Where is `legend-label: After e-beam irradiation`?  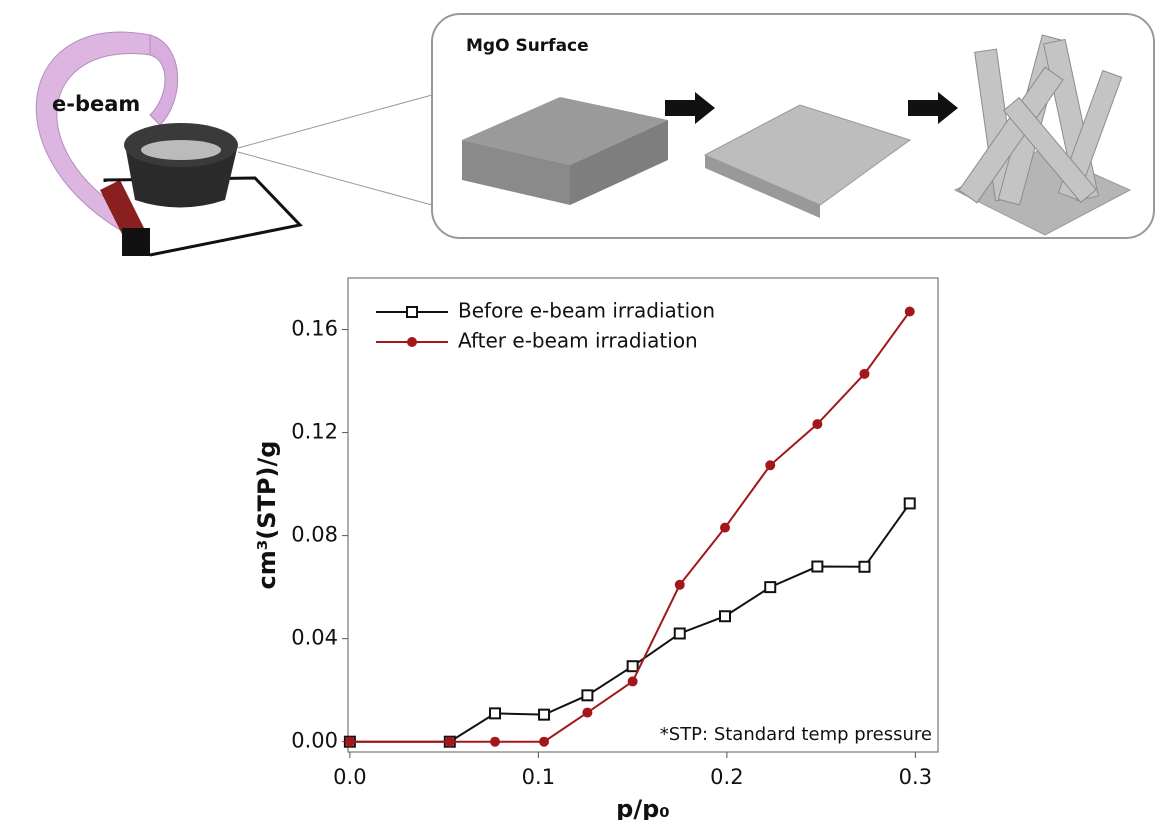 legend-label: After e-beam irradiation is located at coordinates (578, 341).